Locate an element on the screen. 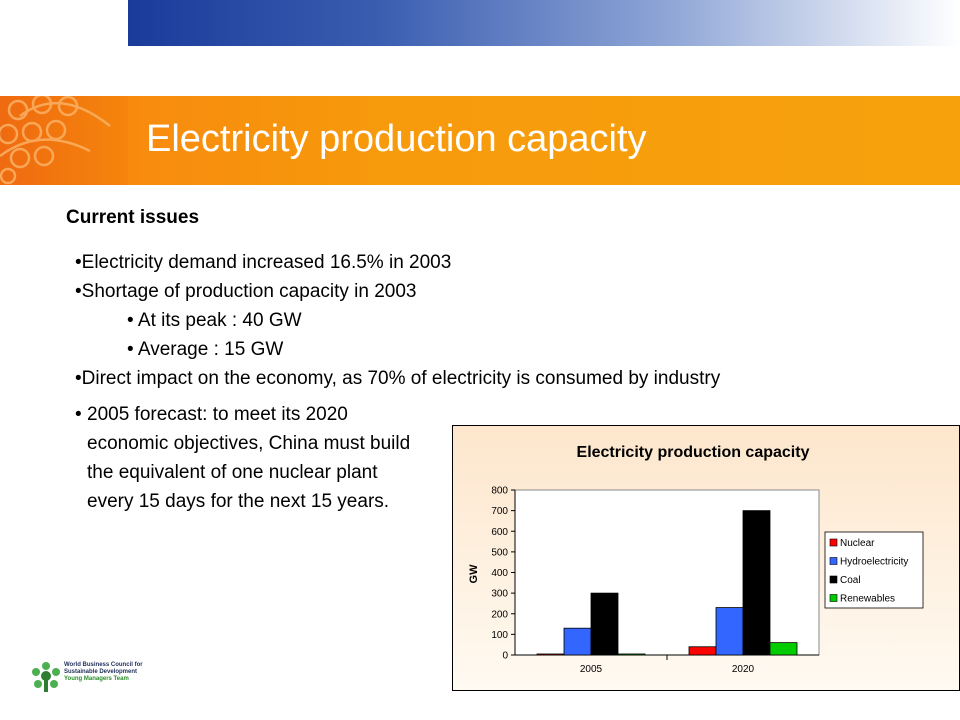 The image size is (960, 720). legend-label: Renewables is located at coordinates (867, 599).